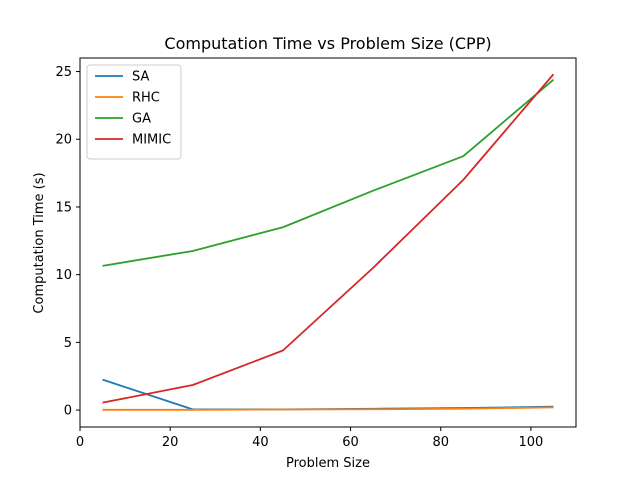  I want to click on y-axis-ticks: 0 5 10 15 20 25, so click(67, 242).